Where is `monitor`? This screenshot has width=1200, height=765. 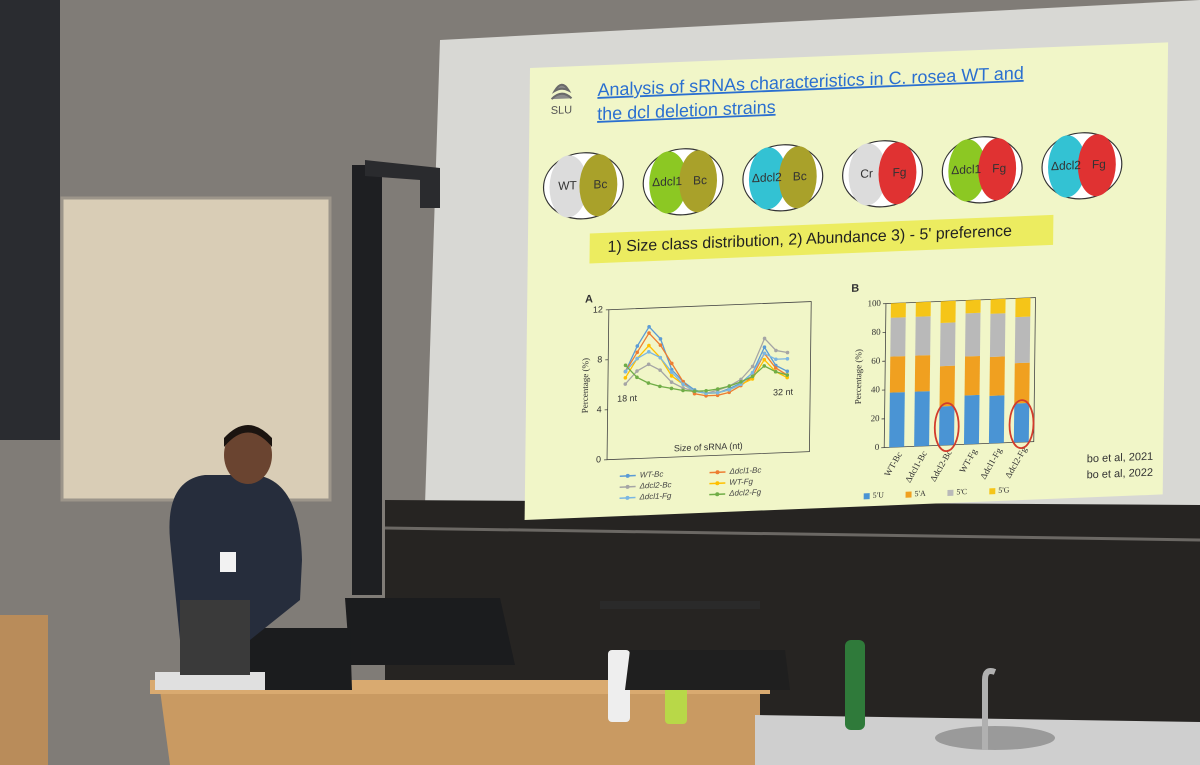 monitor is located at coordinates (430, 631).